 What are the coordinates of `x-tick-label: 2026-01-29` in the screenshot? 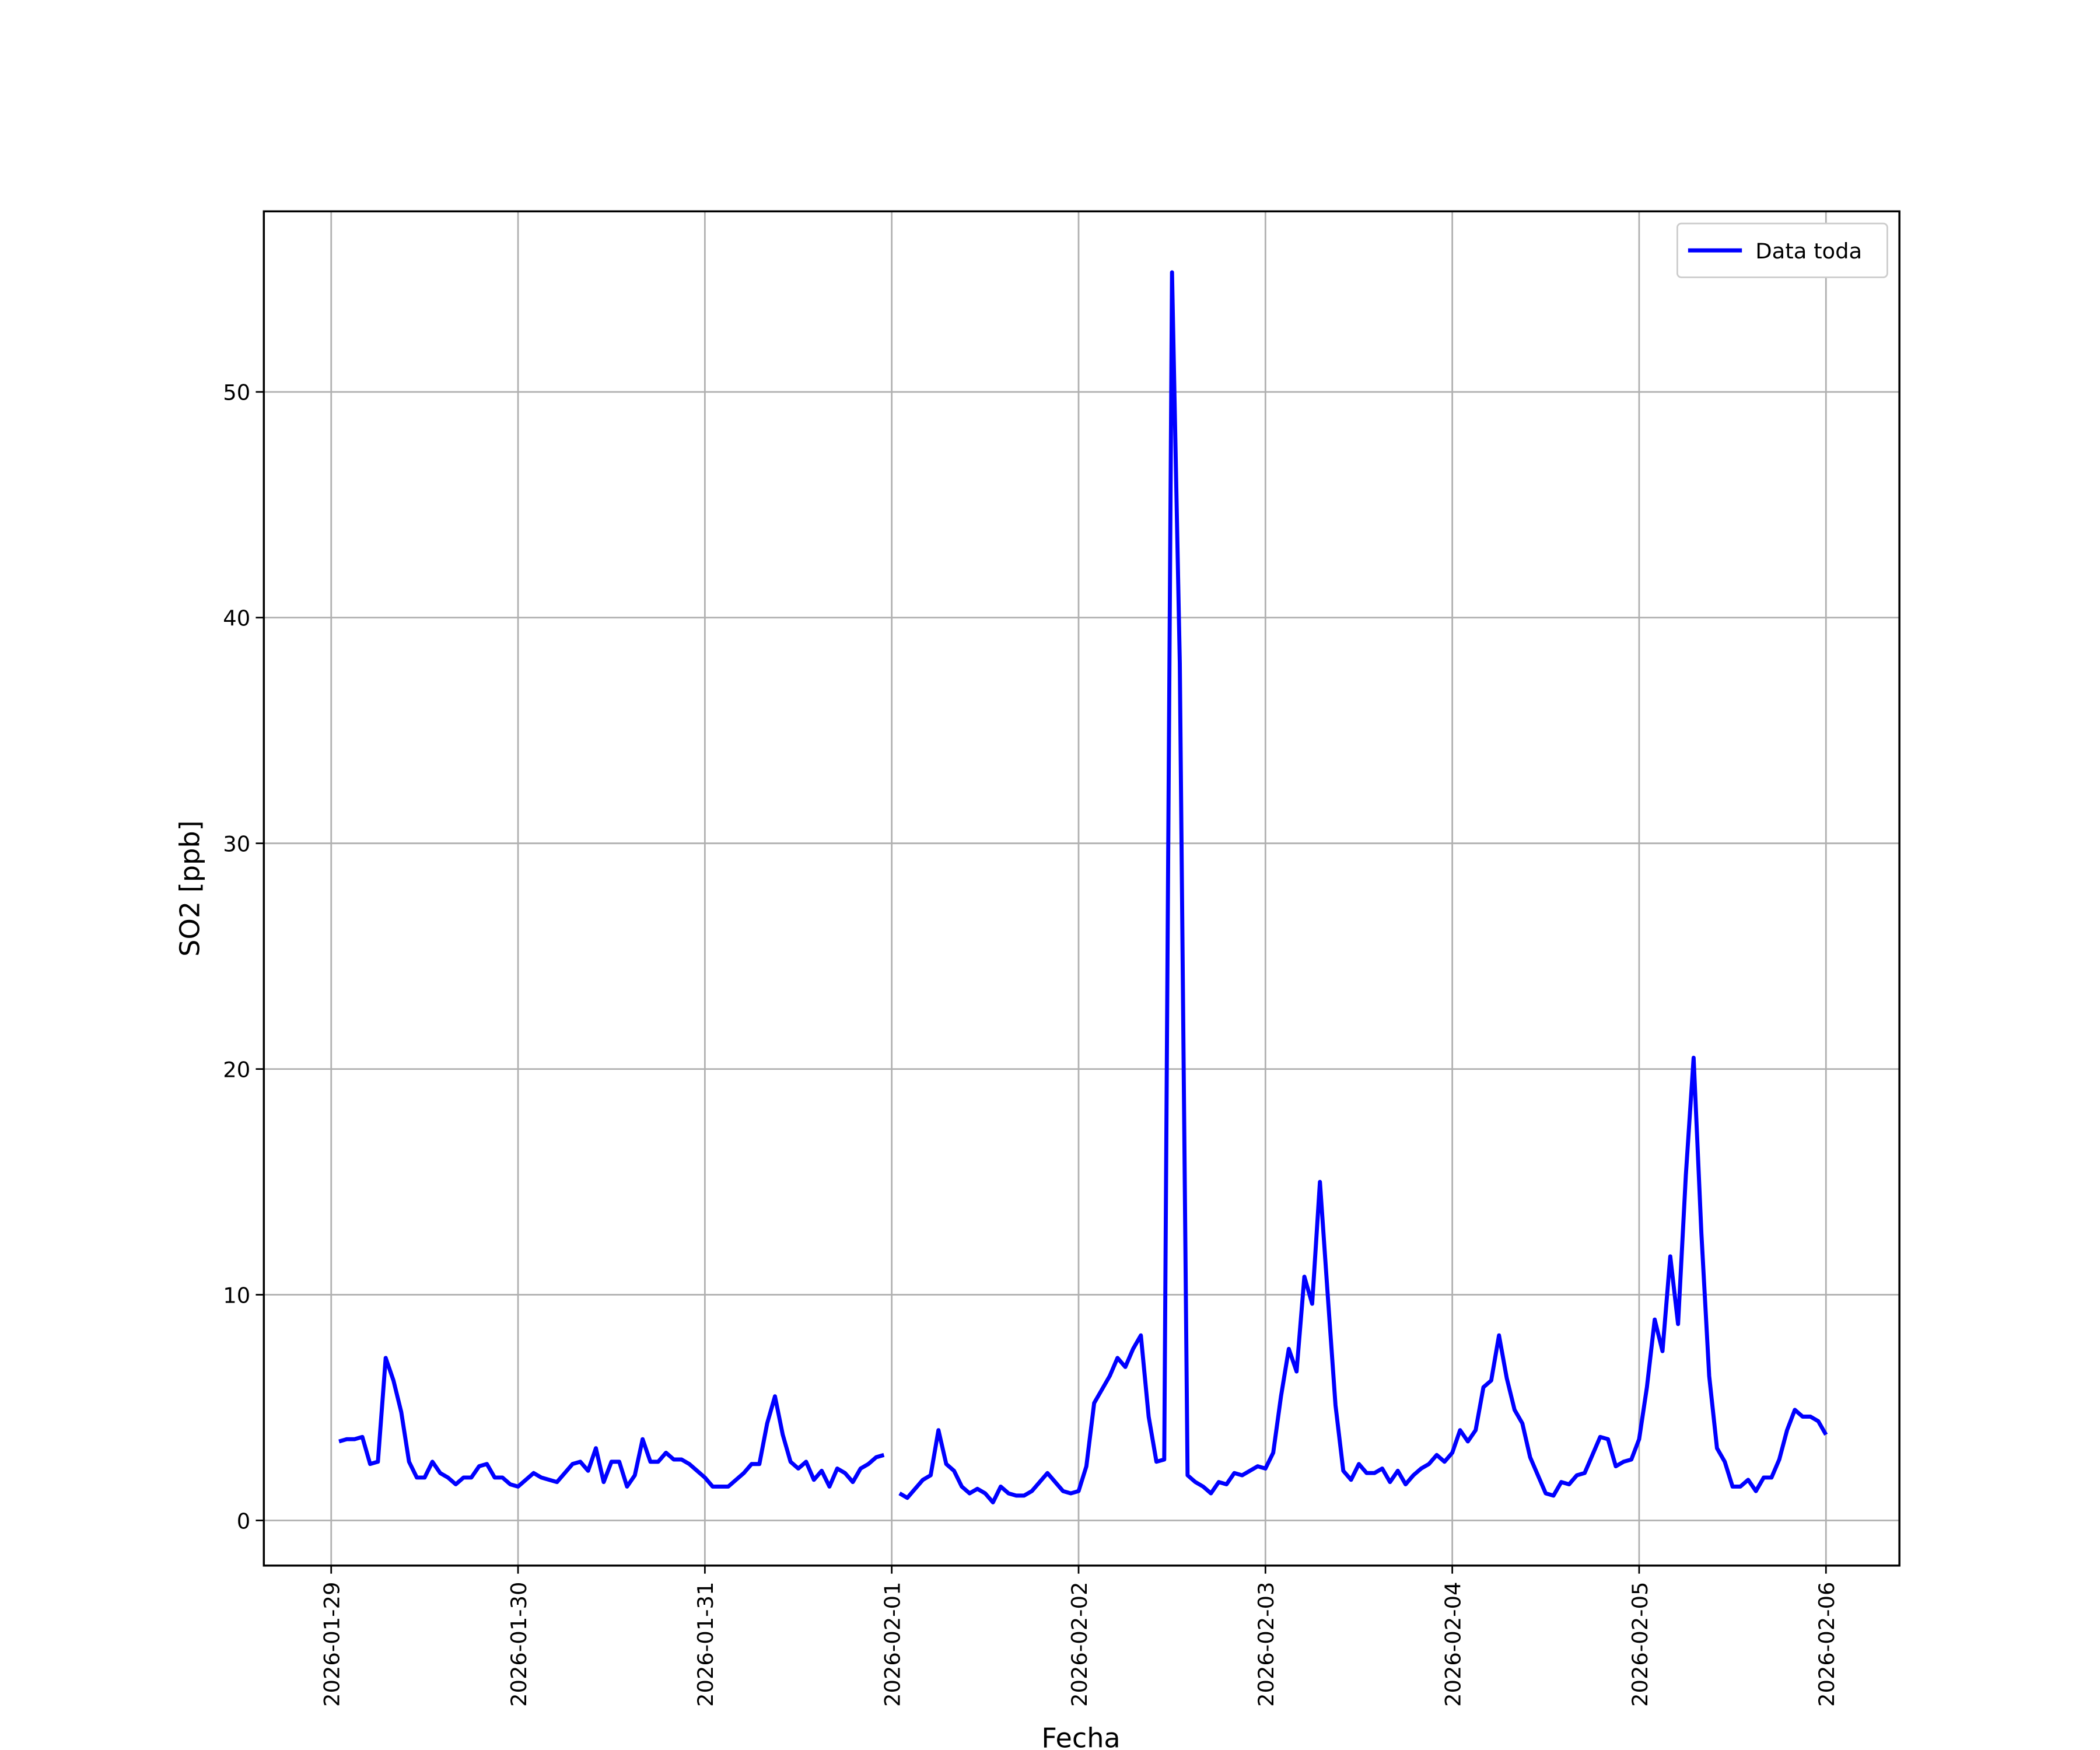 It's located at (332, 1644).